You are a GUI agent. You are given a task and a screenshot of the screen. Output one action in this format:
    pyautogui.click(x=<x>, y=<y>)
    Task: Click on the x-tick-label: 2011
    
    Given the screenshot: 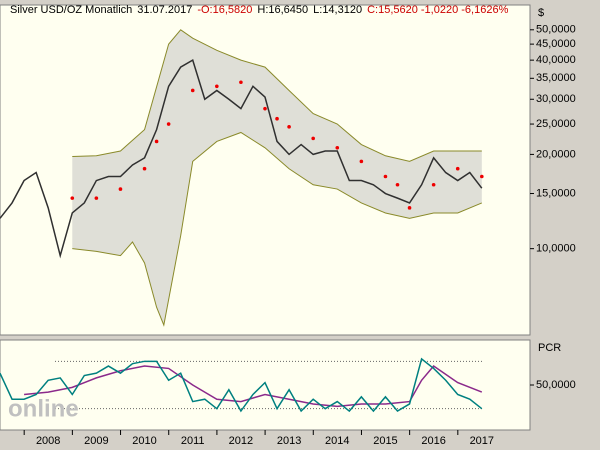 What is the action you would take?
    pyautogui.click(x=193, y=441)
    